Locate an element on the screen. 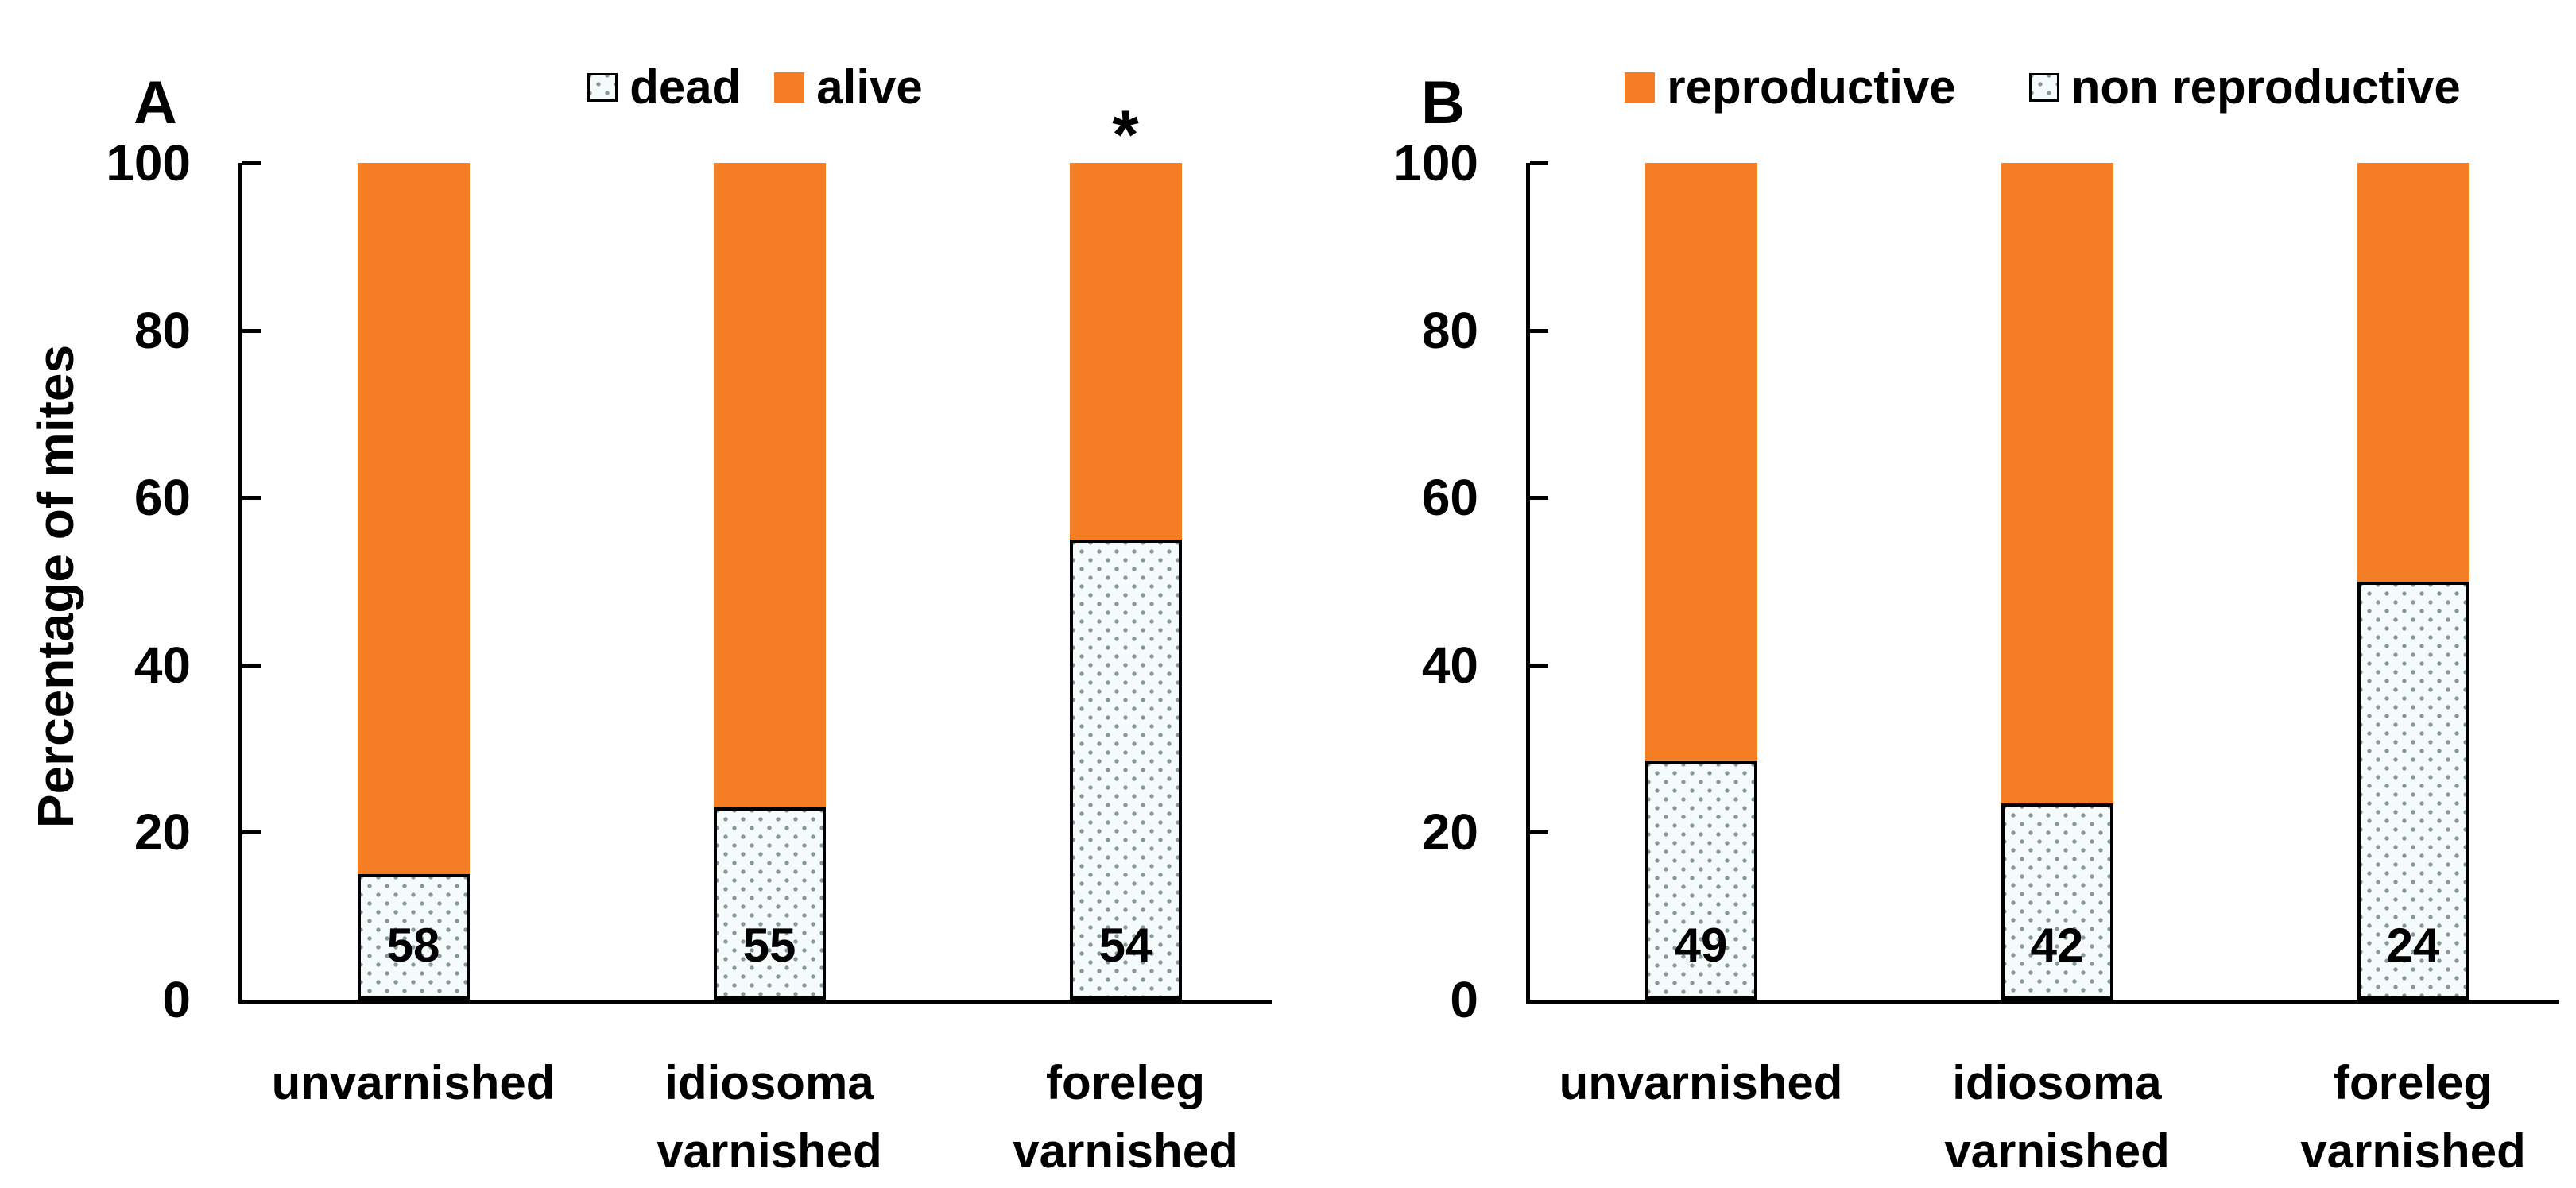 The image size is (2576, 1188). panel-b-letter: B is located at coordinates (1443, 103).